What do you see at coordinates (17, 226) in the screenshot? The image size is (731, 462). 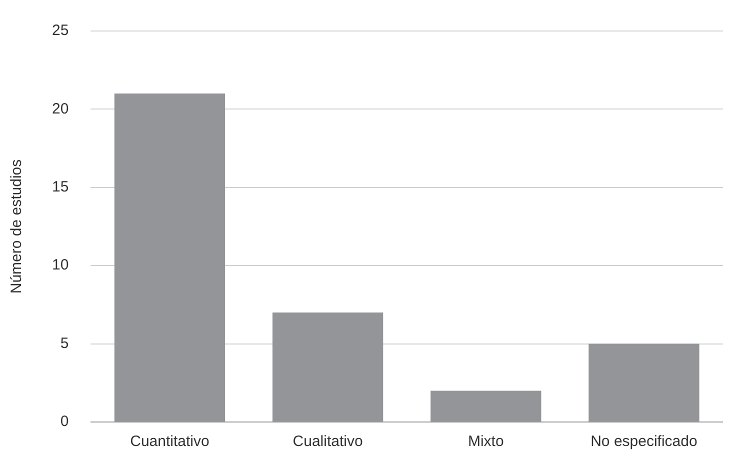 I see `y-axis-title: Número de estudios` at bounding box center [17, 226].